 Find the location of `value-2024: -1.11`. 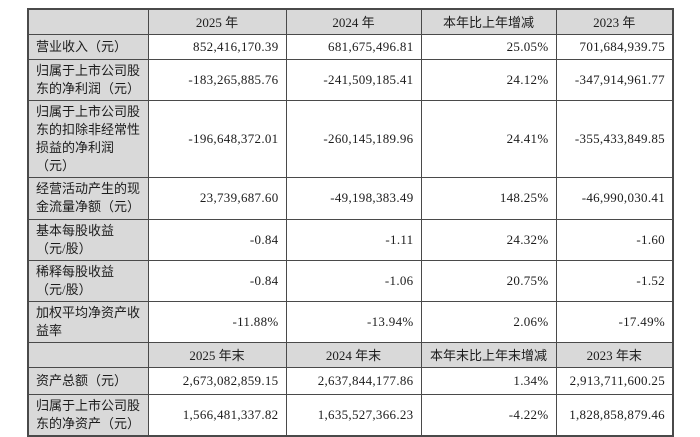

value-2024: -1.11 is located at coordinates (353, 239).